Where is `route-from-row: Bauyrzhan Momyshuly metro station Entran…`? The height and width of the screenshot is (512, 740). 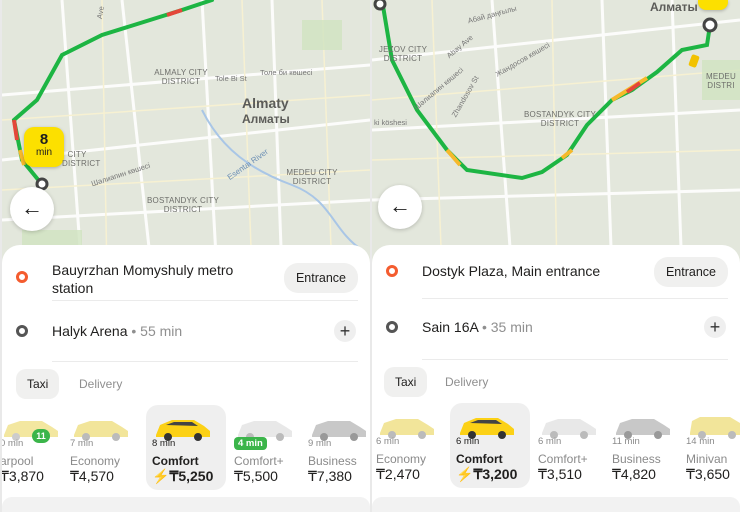 route-from-row: Bauyrzhan Momyshuly metro station Entran… is located at coordinates (186, 277).